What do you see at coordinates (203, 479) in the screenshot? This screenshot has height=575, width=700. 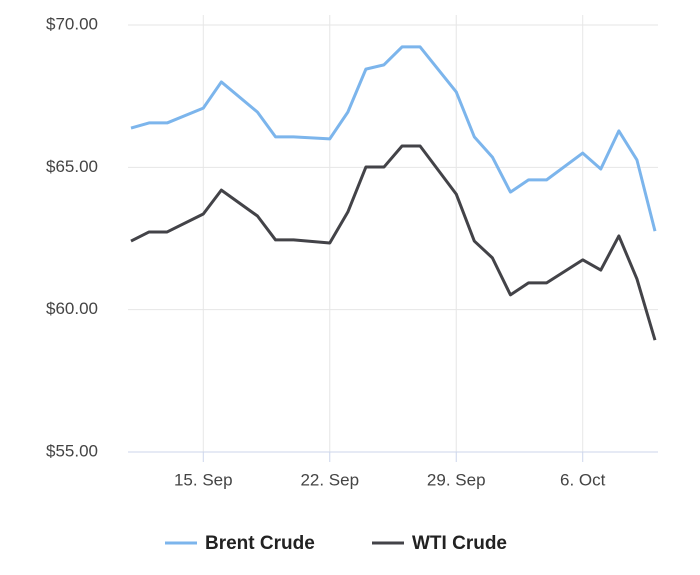 I see `x-tick-label: 15. Sep` at bounding box center [203, 479].